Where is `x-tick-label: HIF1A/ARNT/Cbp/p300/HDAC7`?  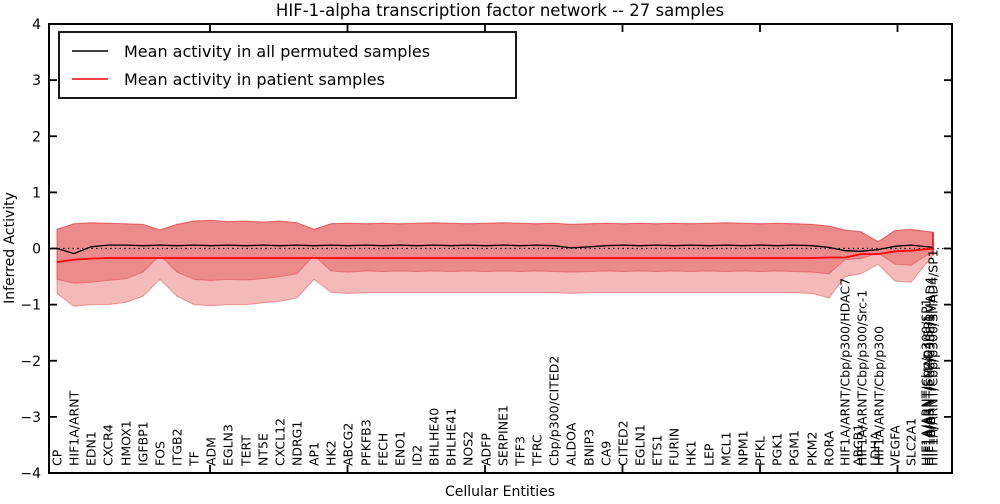 x-tick-label: HIF1A/ARNT/Cbp/p300/HDAC7 is located at coordinates (845, 372).